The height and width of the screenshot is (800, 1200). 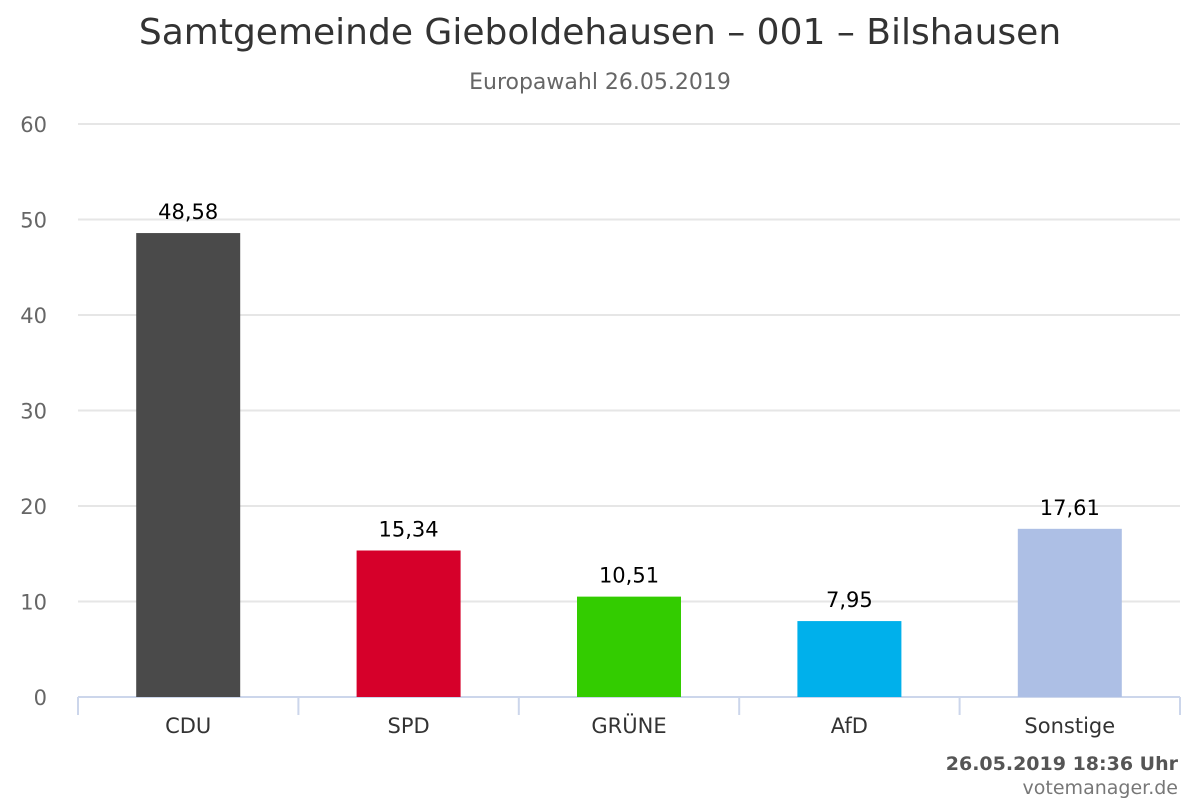 What do you see at coordinates (849, 600) in the screenshot?
I see `data-label: 7,95` at bounding box center [849, 600].